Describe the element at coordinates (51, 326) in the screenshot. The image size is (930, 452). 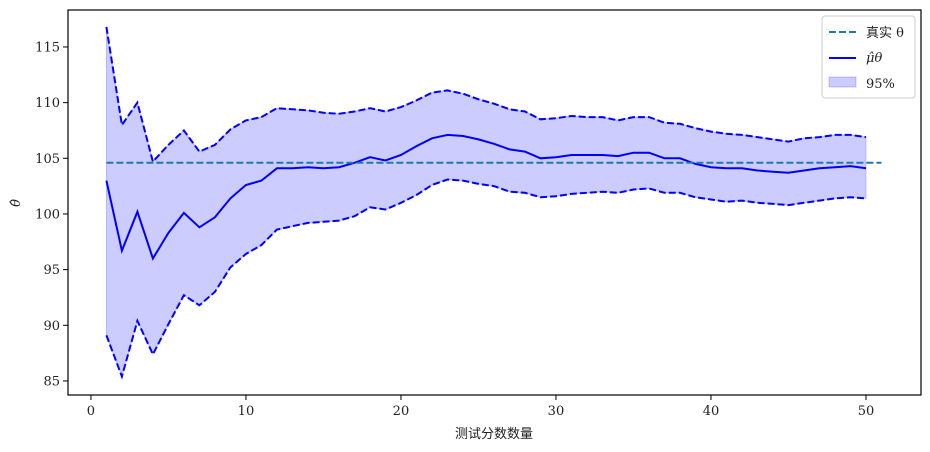
I see `y-tick-label: 90` at that location.